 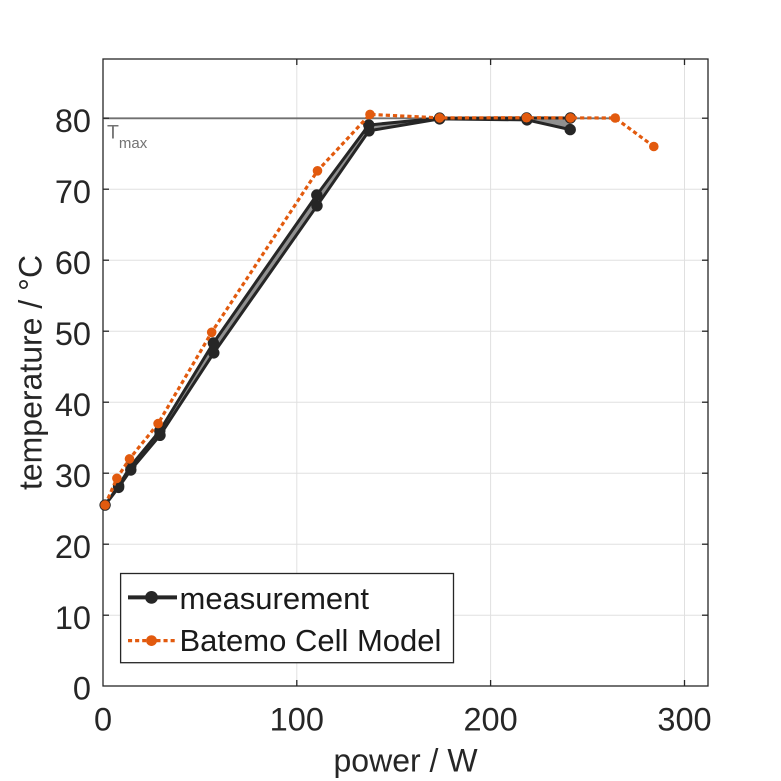 I want to click on svg-text: 100, so click(x=297, y=720).